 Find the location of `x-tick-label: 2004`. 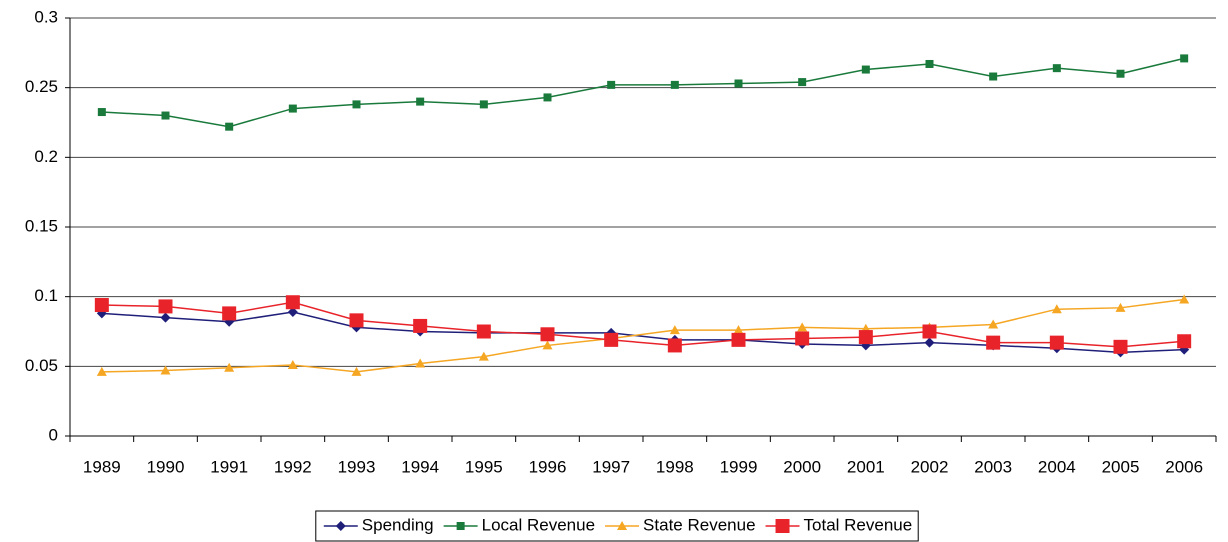

x-tick-label: 2004 is located at coordinates (1057, 466).